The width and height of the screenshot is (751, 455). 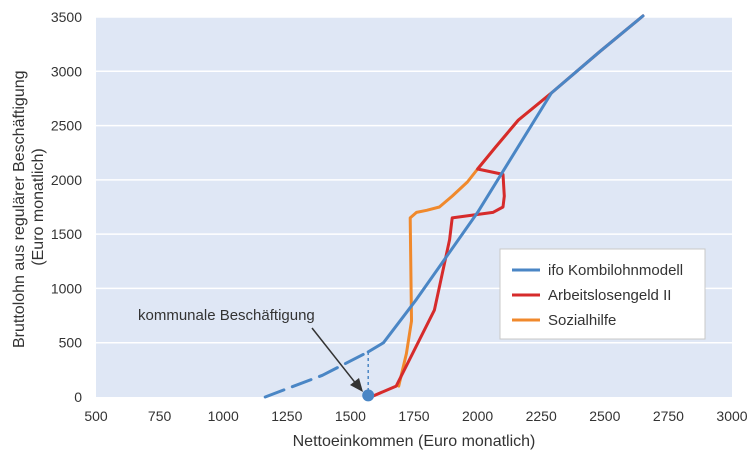 I want to click on y-tick-500: 500, so click(x=71, y=343).